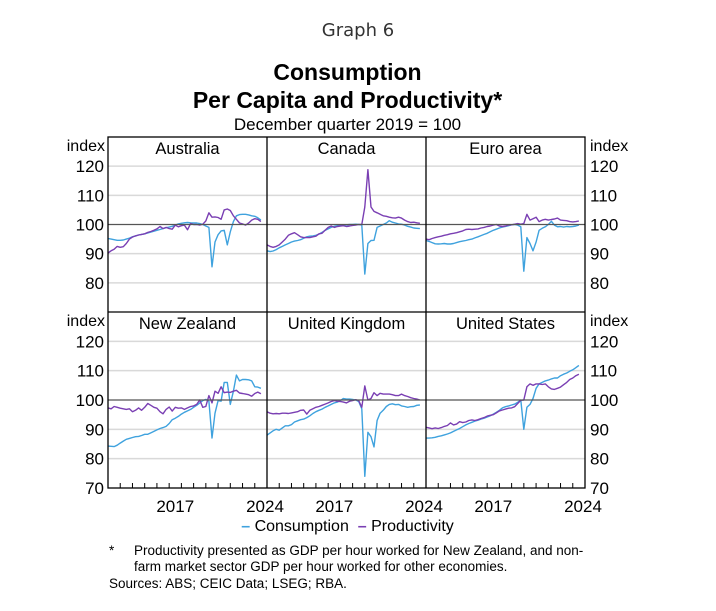 The width and height of the screenshot is (716, 611). What do you see at coordinates (346, 324) in the screenshot?
I see `panel-title: United Kingdom` at bounding box center [346, 324].